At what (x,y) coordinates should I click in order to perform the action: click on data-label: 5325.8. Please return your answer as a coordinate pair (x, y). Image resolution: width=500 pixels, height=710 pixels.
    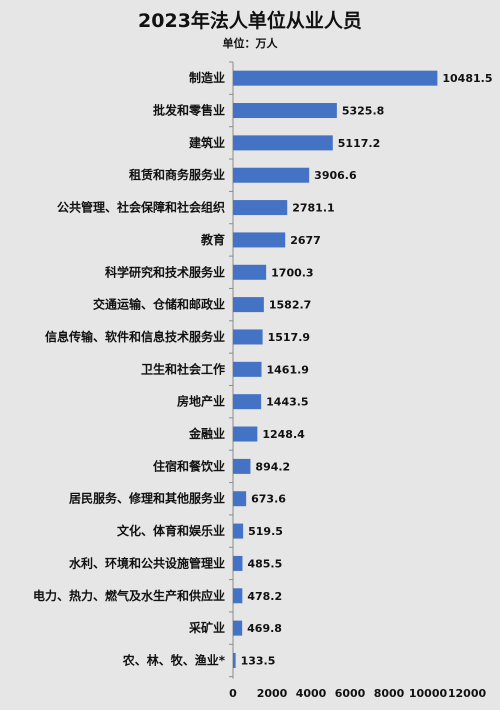
    Looking at the image, I should click on (363, 111).